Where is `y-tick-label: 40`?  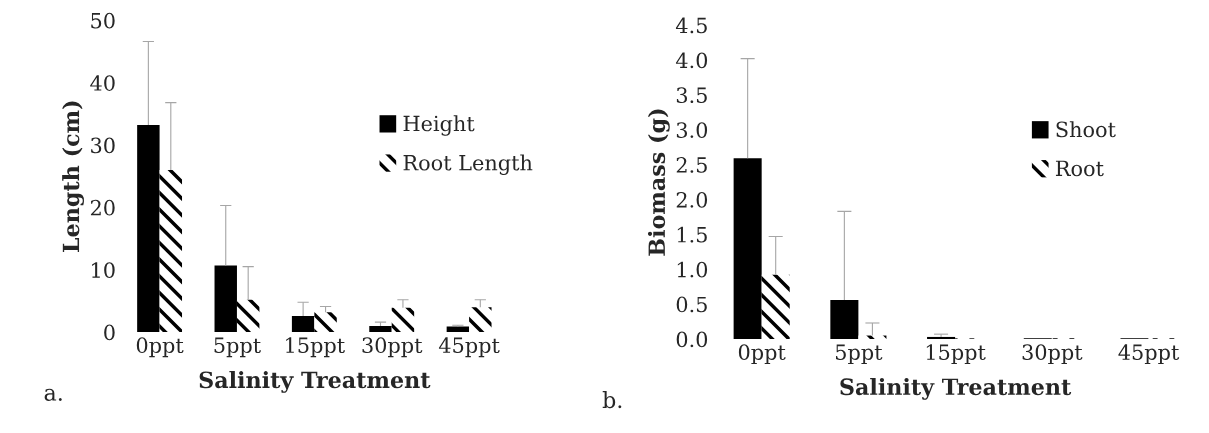 y-tick-label: 40 is located at coordinates (102, 83).